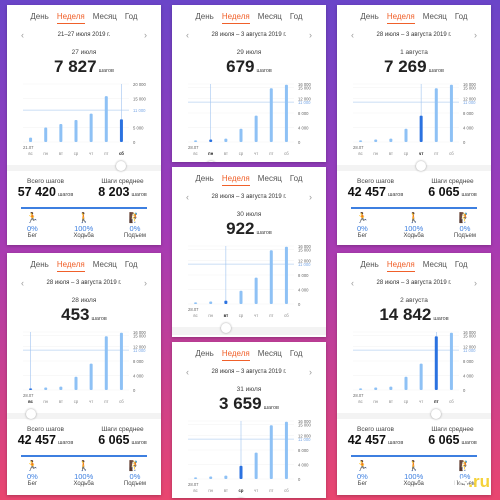 This screenshot has width=500, height=500. Describe the element at coordinates (468, 361) in the screenshot. I see `y-tick-label: 8 000` at that location.